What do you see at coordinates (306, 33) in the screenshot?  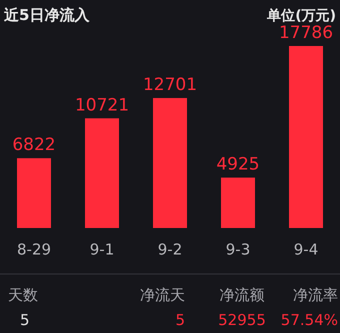 I see `data-label: 17786` at bounding box center [306, 33].